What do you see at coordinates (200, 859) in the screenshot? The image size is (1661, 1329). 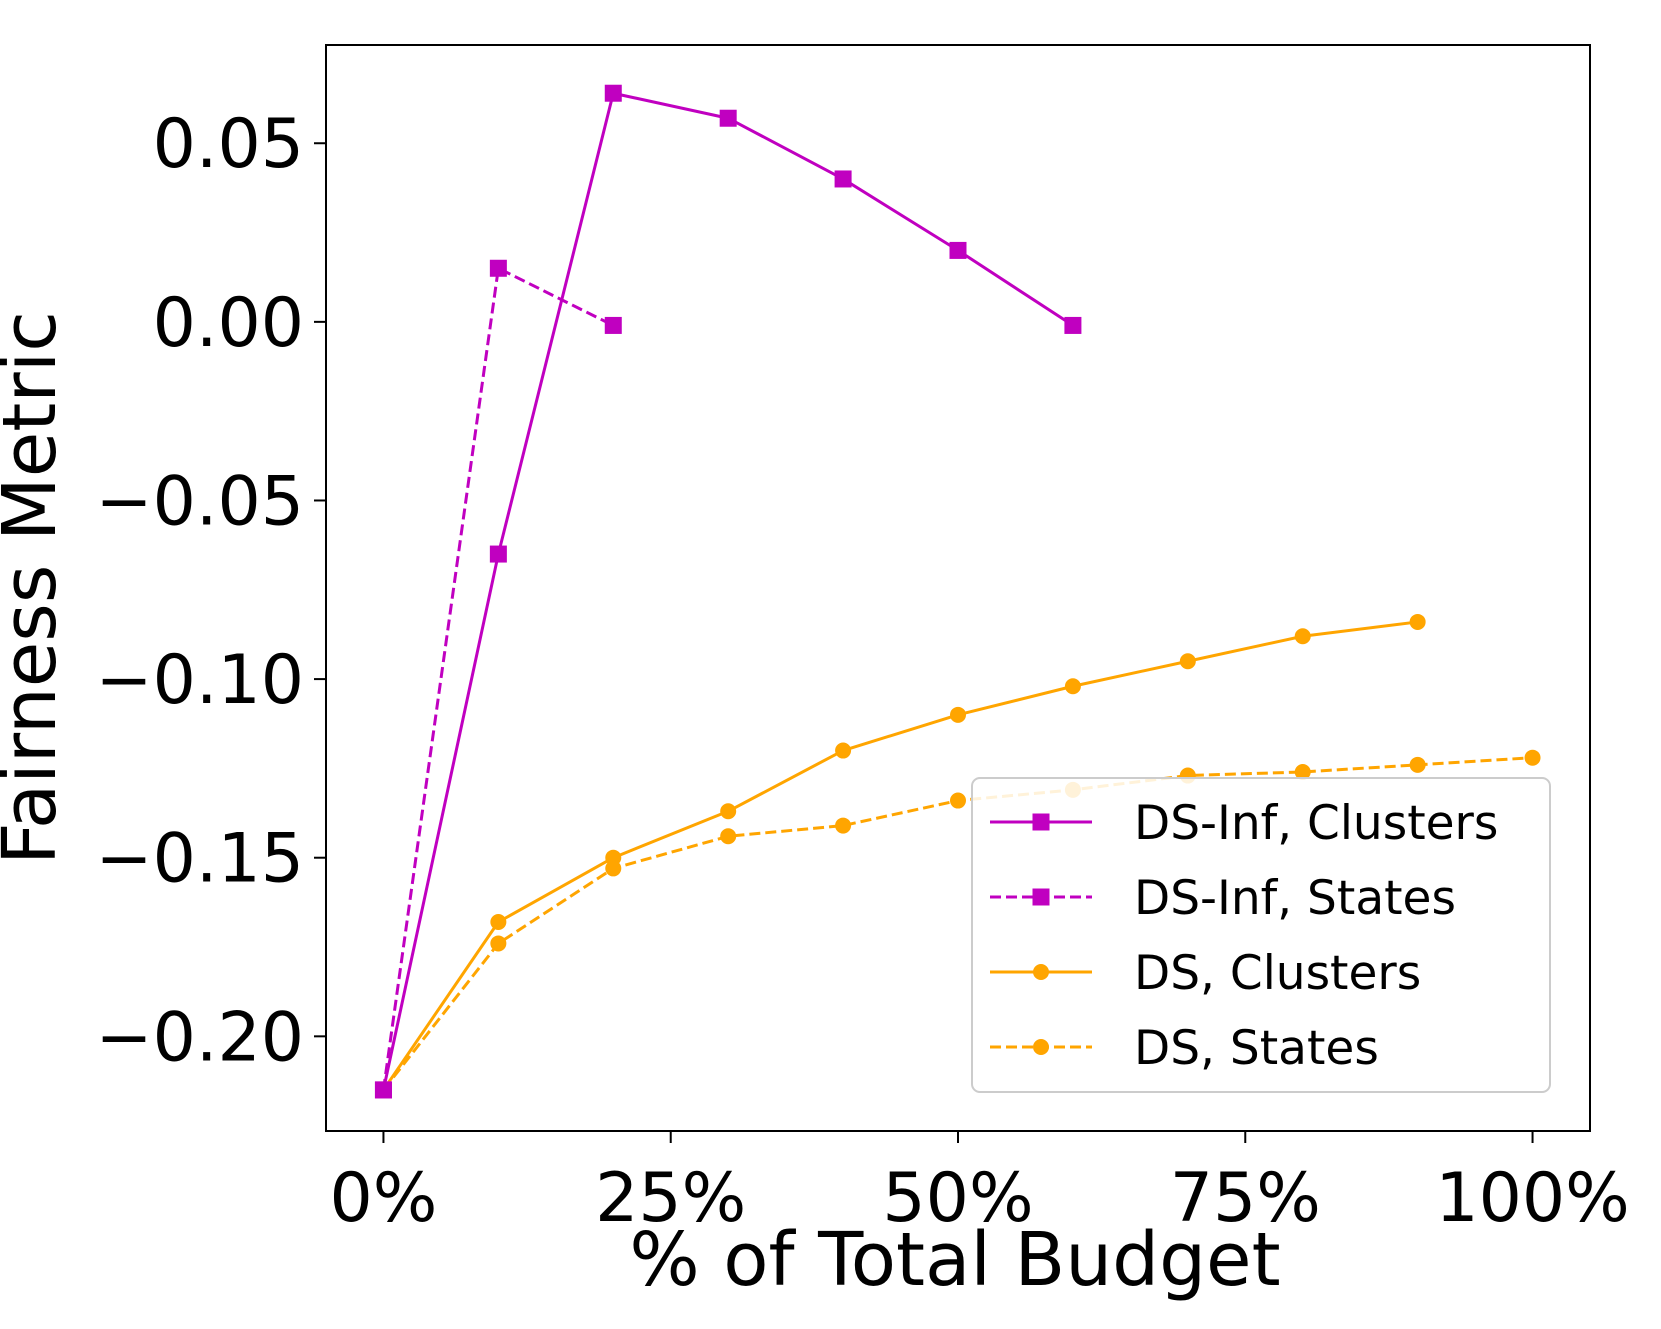 I see `y-tick-label: −0.15` at bounding box center [200, 859].